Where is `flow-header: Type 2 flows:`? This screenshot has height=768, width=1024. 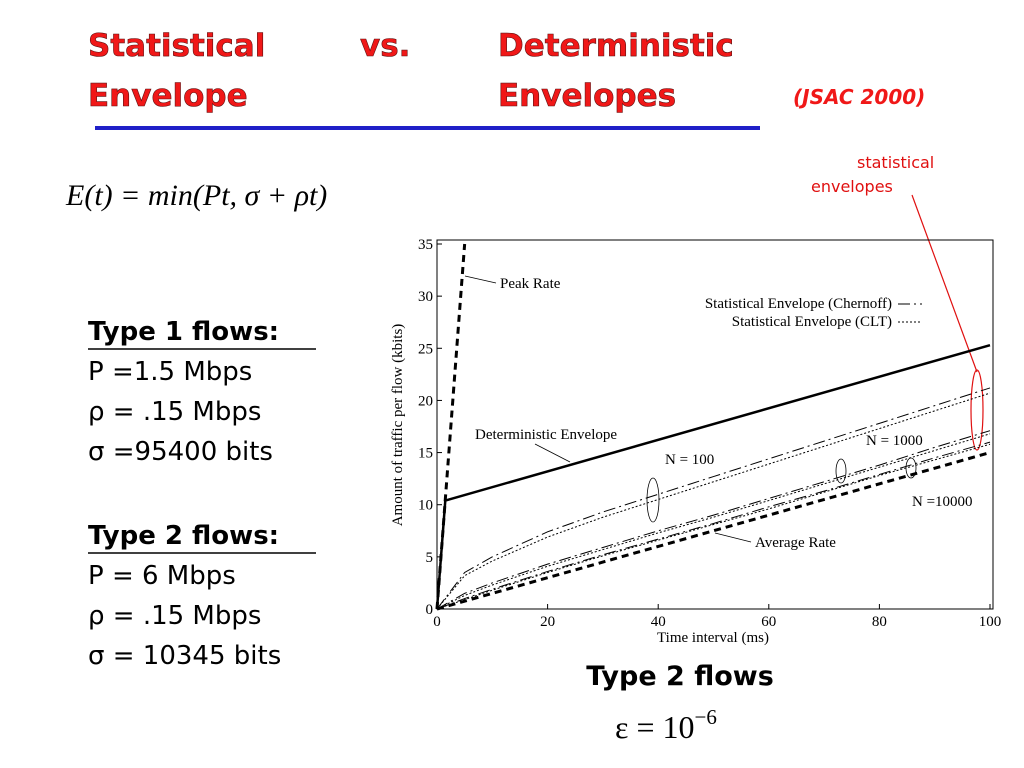 flow-header: Type 2 flows: is located at coordinates (183, 536).